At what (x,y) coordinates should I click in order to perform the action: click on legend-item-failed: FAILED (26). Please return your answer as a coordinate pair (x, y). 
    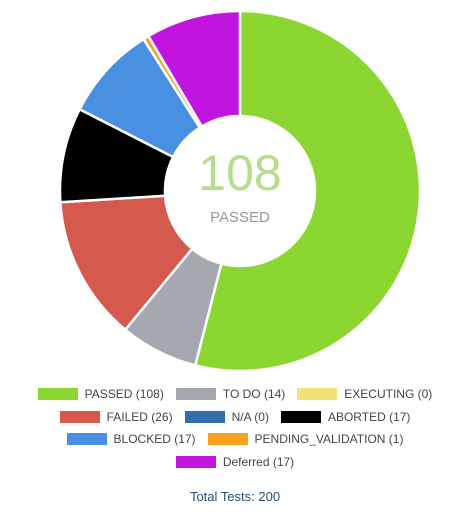
    Looking at the image, I should click on (116, 416).